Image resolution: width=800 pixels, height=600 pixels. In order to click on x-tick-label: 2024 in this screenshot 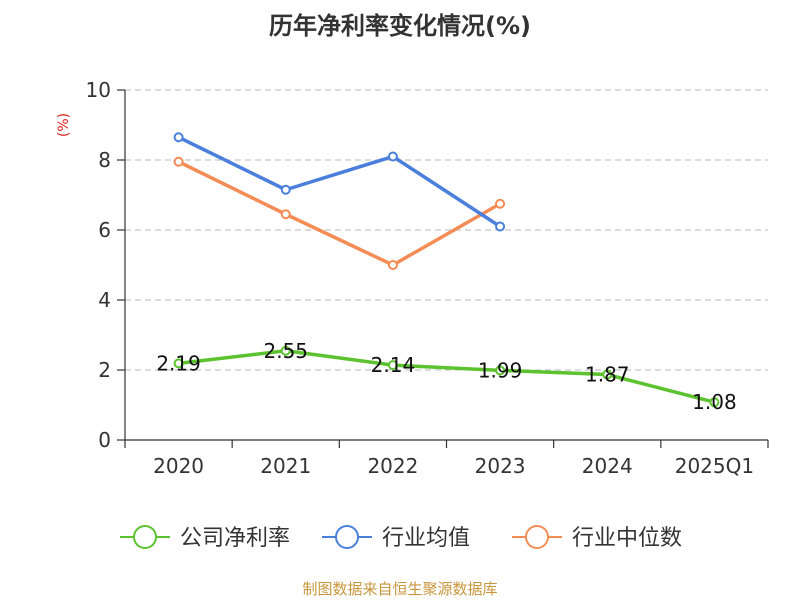, I will do `click(607, 466)`.